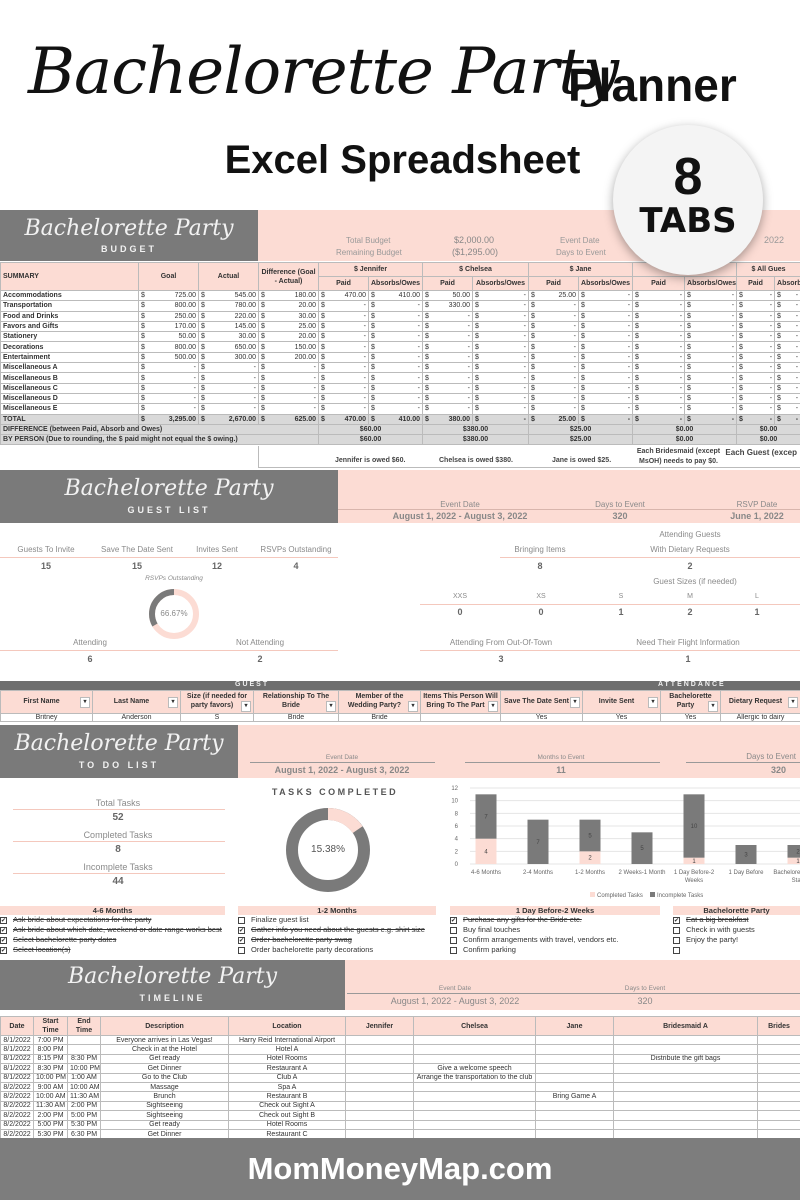 The width and height of the screenshot is (800, 1200). I want to click on guest-cell: Britney, so click(46, 717).